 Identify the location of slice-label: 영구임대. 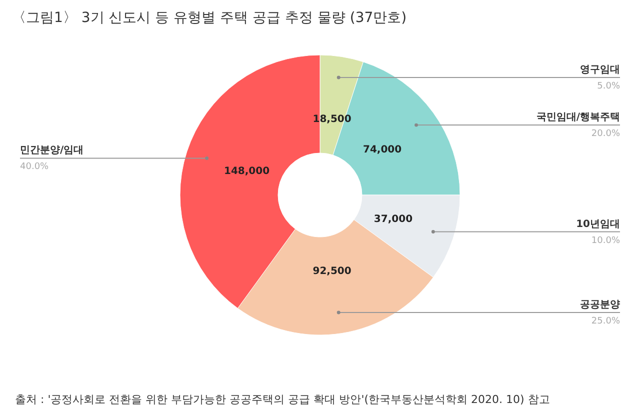
(600, 70).